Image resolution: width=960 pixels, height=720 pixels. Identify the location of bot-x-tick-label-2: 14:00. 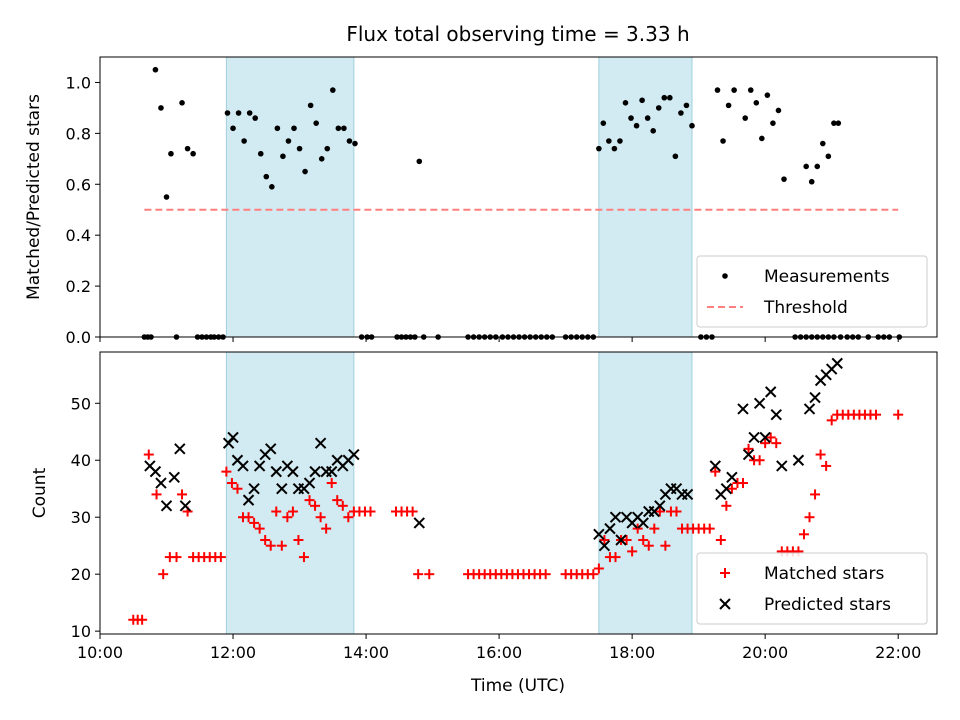
(366, 652).